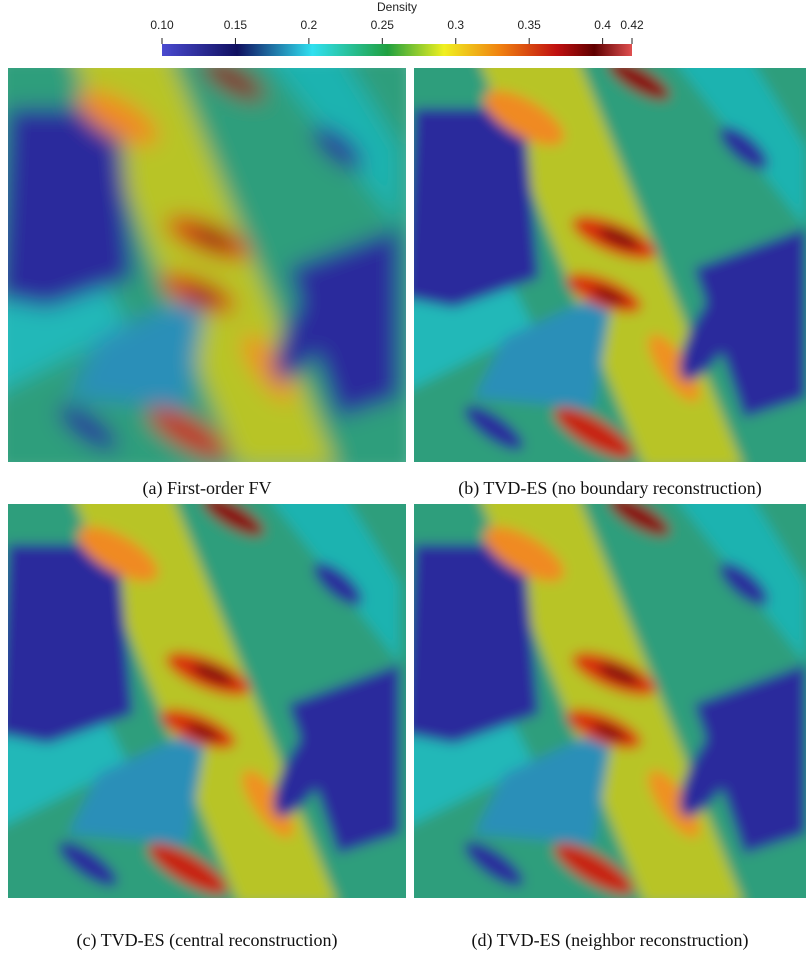 The height and width of the screenshot is (966, 806). Describe the element at coordinates (632, 25) in the screenshot. I see `tick-label: 0.42` at that location.